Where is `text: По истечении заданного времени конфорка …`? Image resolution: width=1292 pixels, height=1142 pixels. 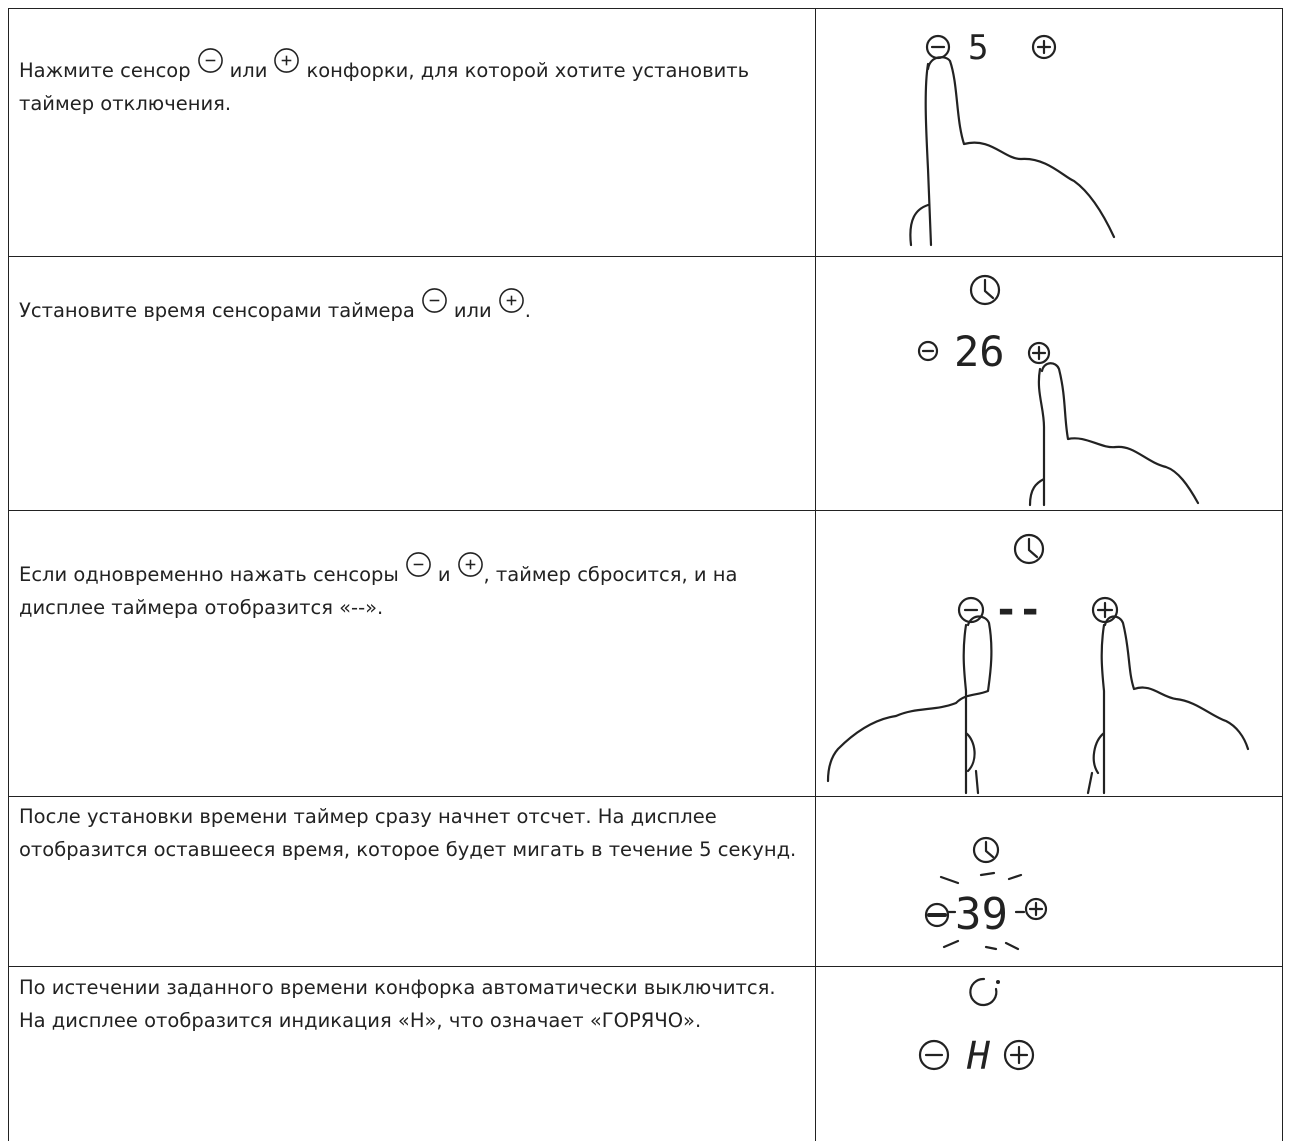 text: По истечении заданного времени конфорка … is located at coordinates (397, 1004).